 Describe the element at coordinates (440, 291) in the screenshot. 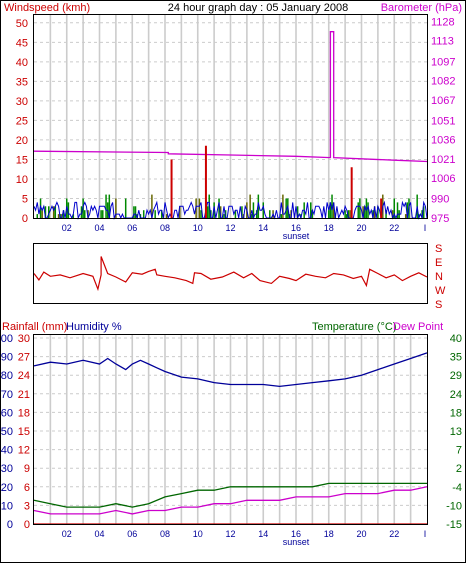

I see `direction-tick-label: W` at that location.